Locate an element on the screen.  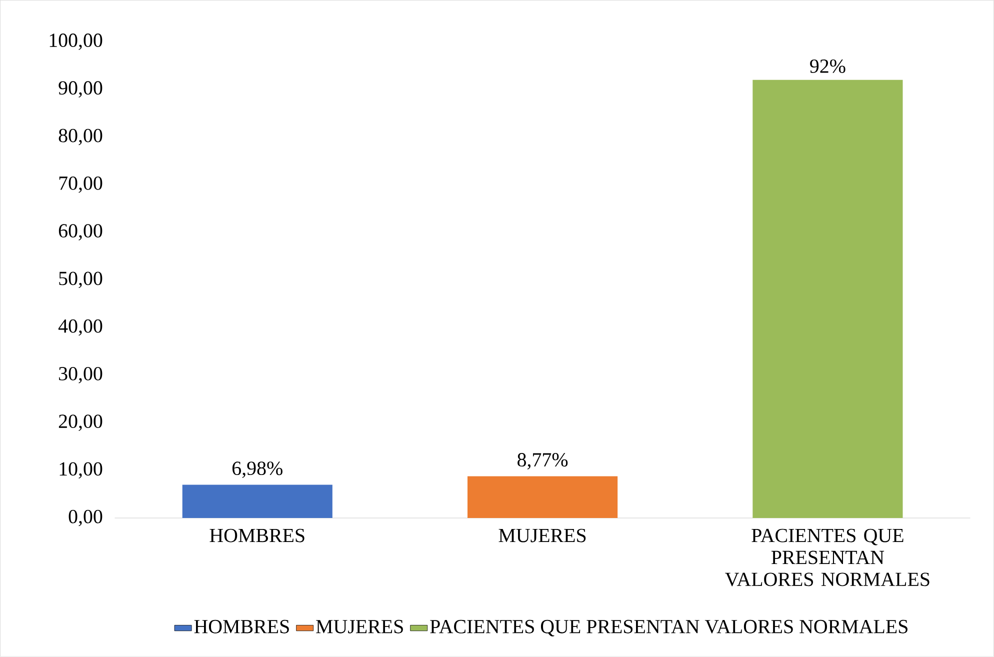
data-label: 92% is located at coordinates (828, 67).